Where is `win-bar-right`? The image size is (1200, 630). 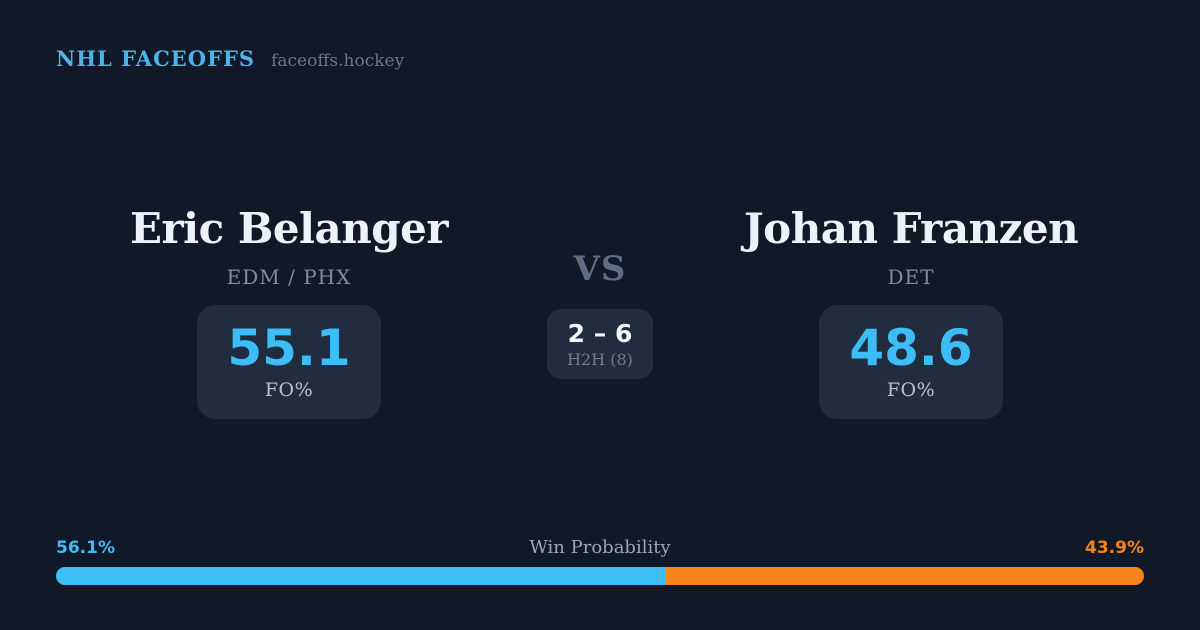 win-bar-right is located at coordinates (905, 576).